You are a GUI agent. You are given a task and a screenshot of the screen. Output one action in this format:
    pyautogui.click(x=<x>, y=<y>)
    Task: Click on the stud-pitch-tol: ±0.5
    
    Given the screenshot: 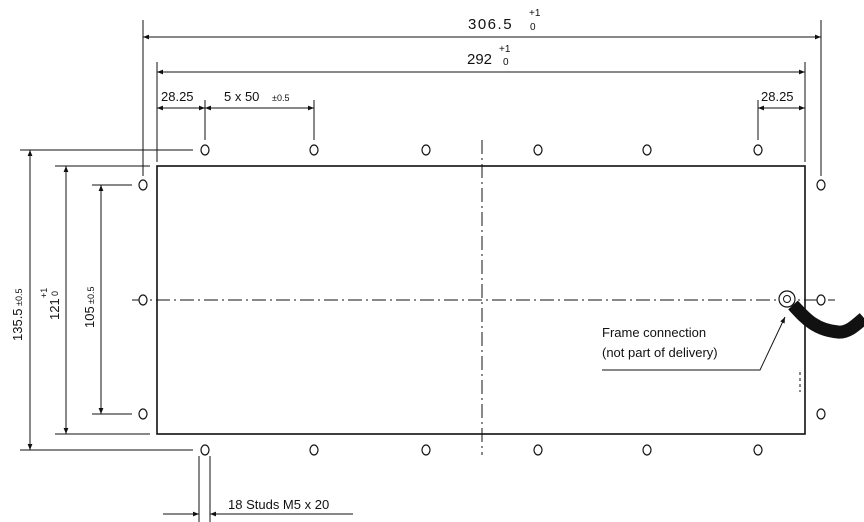 What is the action you would take?
    pyautogui.click(x=280, y=98)
    